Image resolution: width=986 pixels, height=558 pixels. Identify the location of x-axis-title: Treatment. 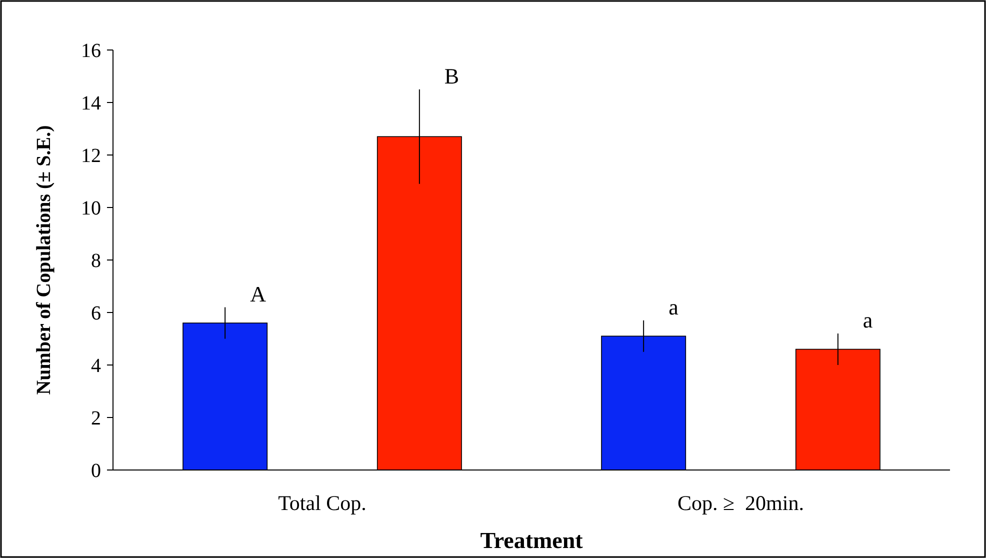
(532, 540).